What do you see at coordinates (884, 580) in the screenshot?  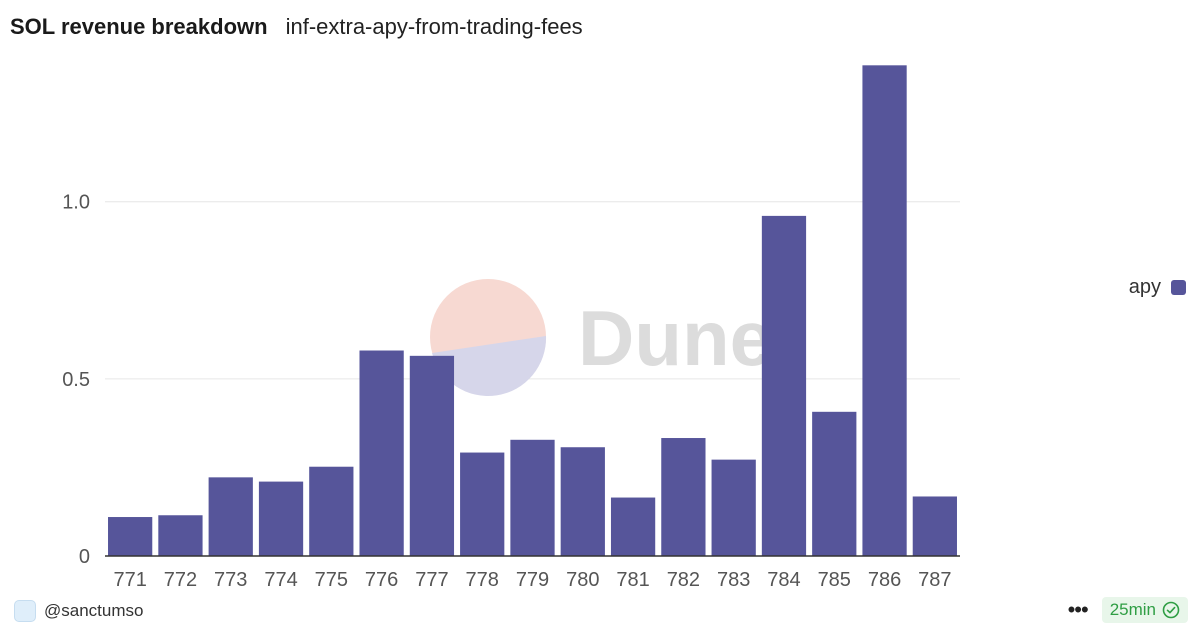 I see `x-tick-label: 786` at bounding box center [884, 580].